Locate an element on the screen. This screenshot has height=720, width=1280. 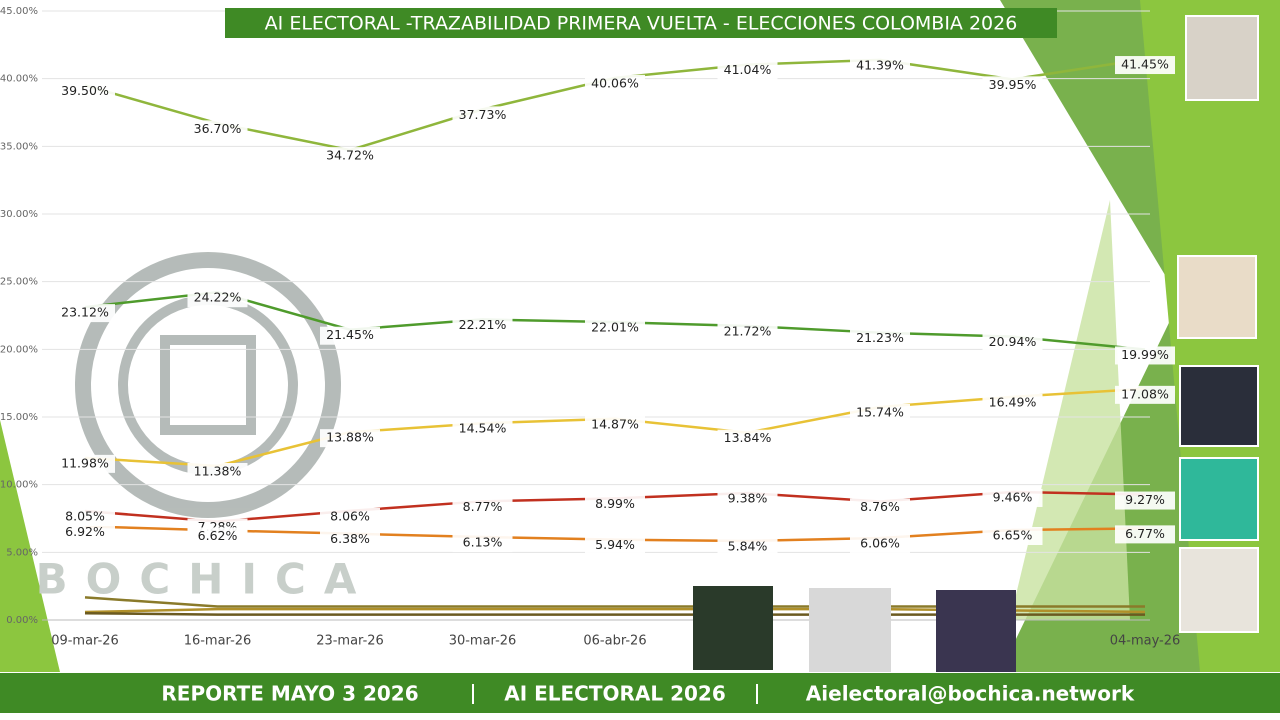
value-label: 13.88% is located at coordinates (350, 437).